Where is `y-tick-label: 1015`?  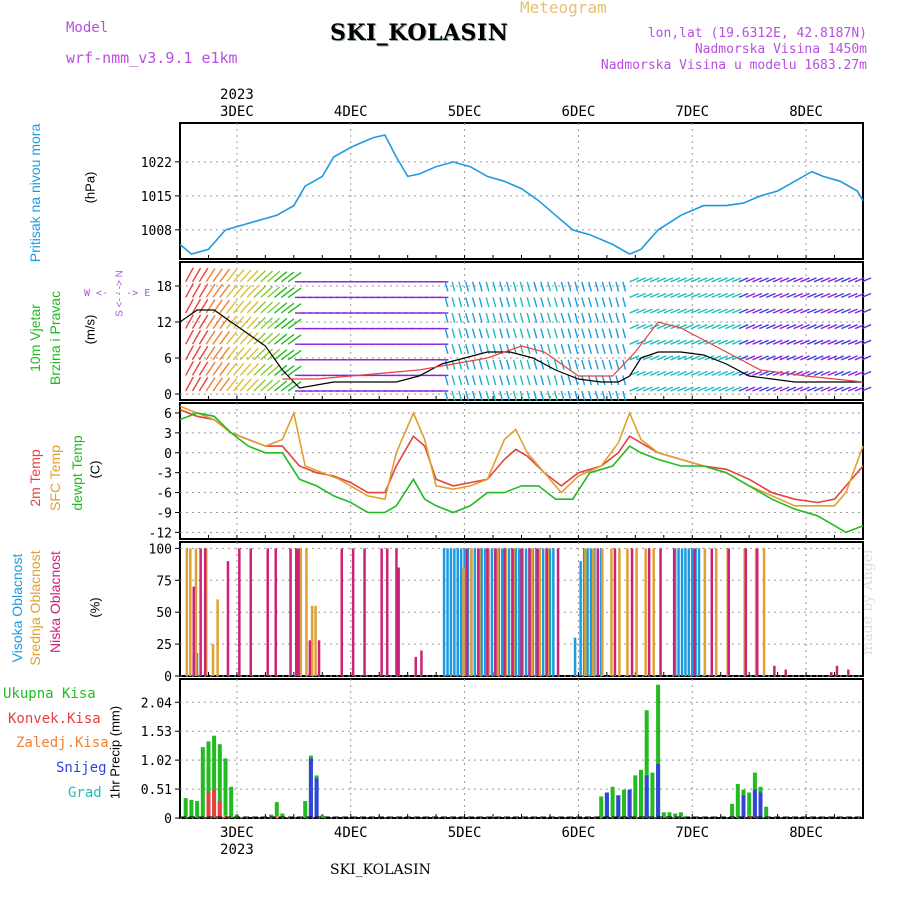 y-tick-label: 1015 is located at coordinates (156, 197).